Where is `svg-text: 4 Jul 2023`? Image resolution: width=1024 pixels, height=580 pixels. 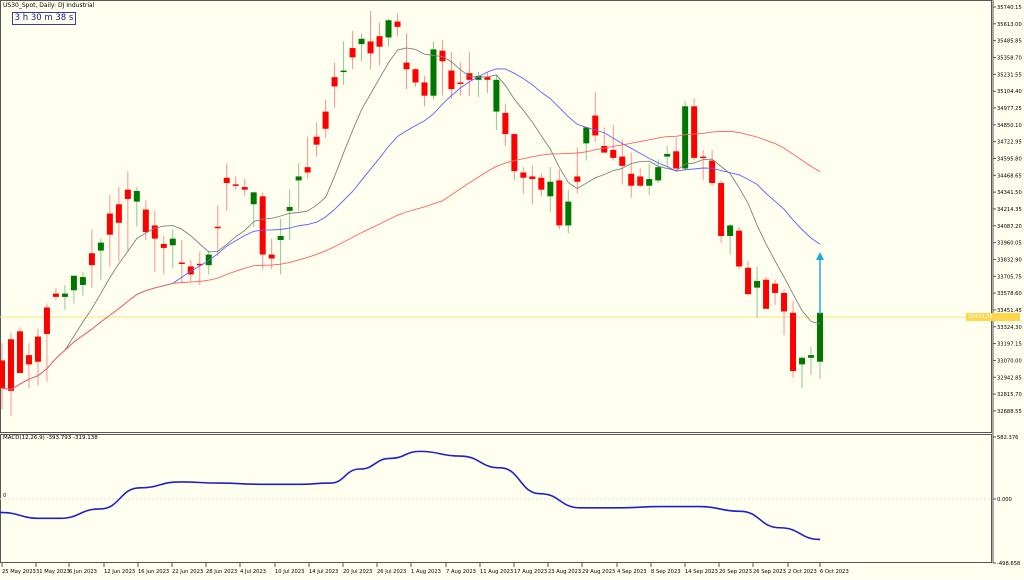
svg-text: 4 Jul 2023 is located at coordinates (253, 572).